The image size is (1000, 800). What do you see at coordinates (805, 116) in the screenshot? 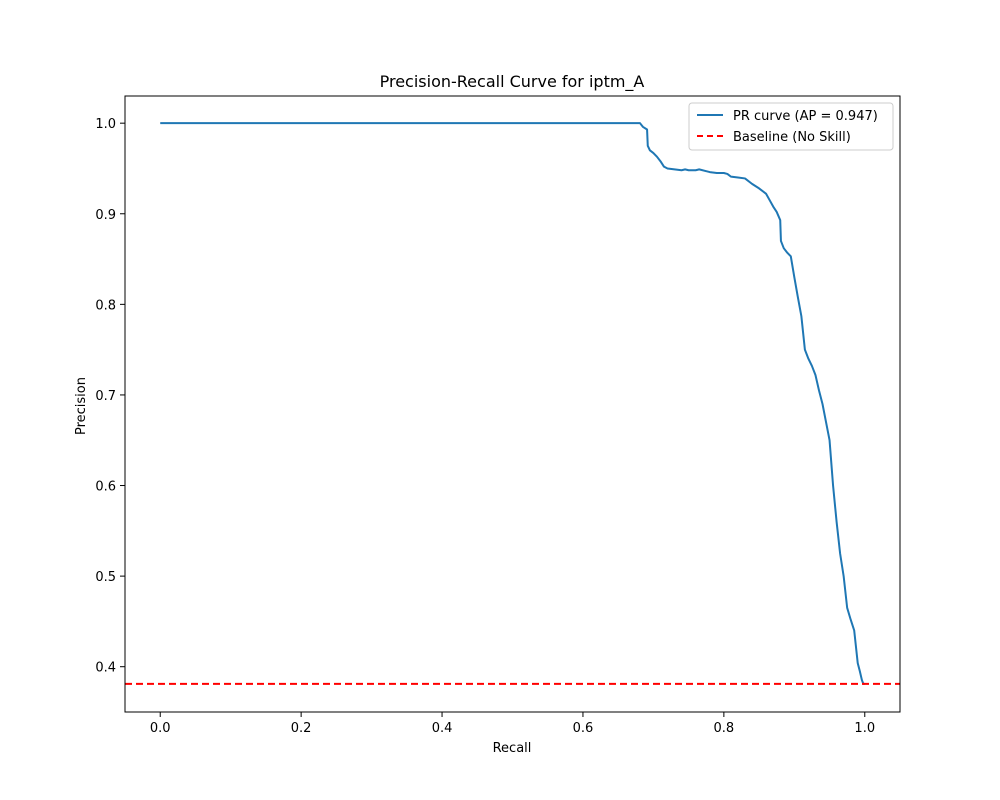
I see `legend-label-pr-curve: PR curve (AP = 0.947)` at bounding box center [805, 116].